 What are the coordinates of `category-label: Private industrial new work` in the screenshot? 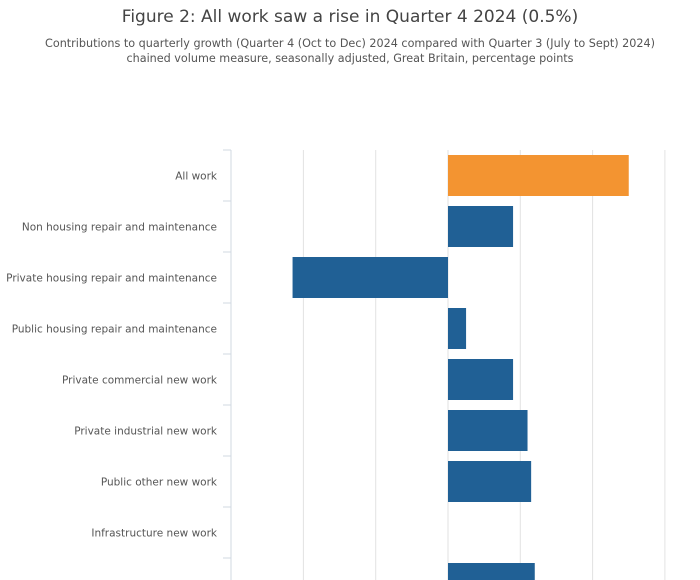 It's located at (146, 432).